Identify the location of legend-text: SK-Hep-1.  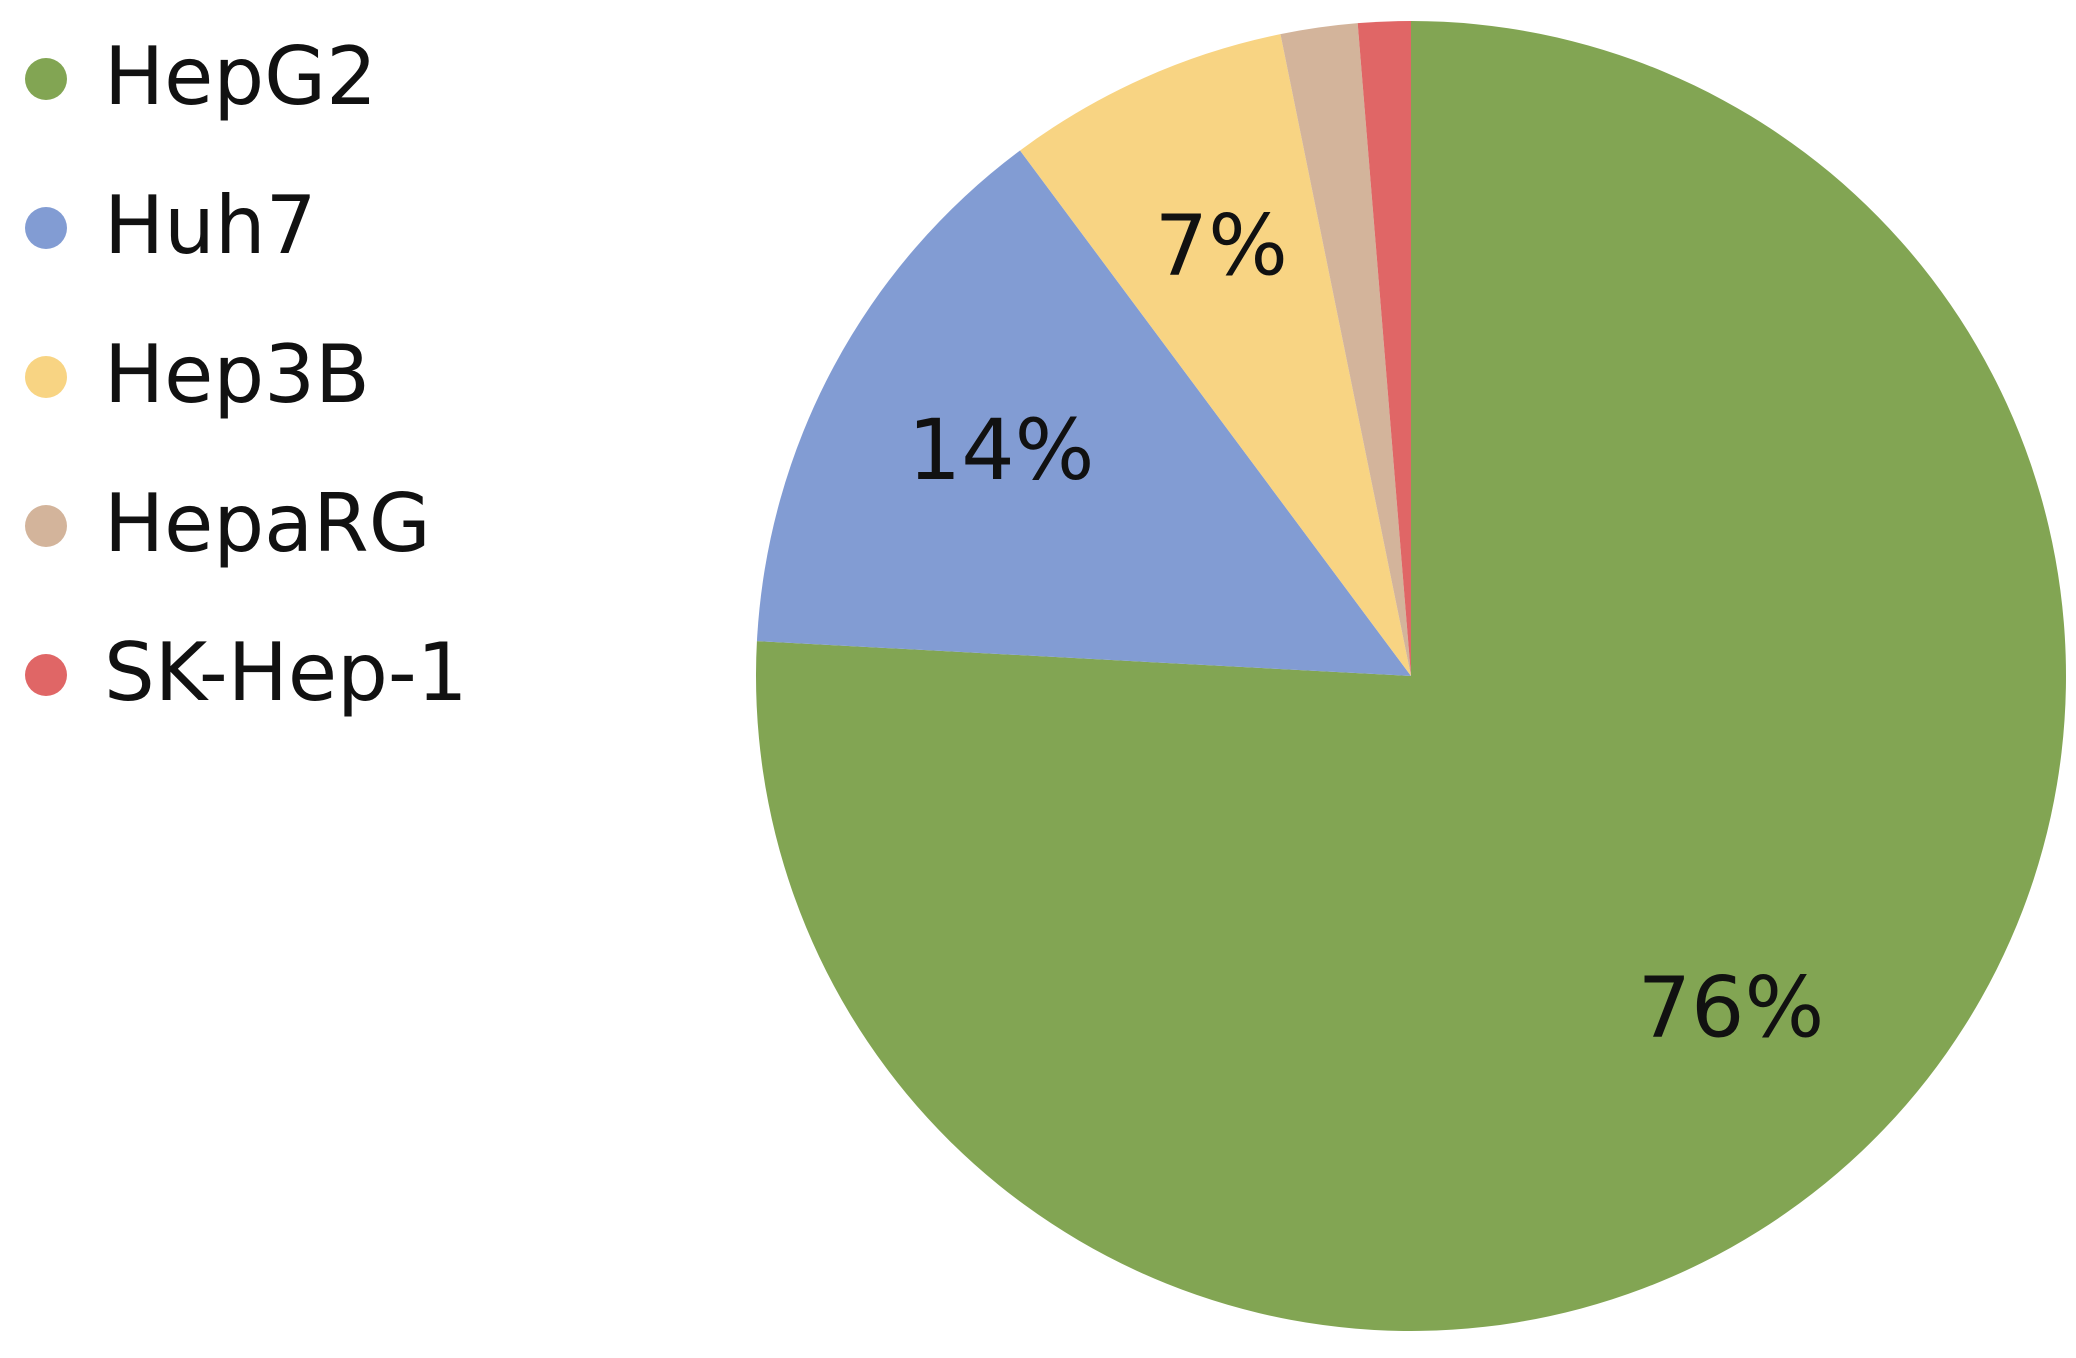
(286, 672).